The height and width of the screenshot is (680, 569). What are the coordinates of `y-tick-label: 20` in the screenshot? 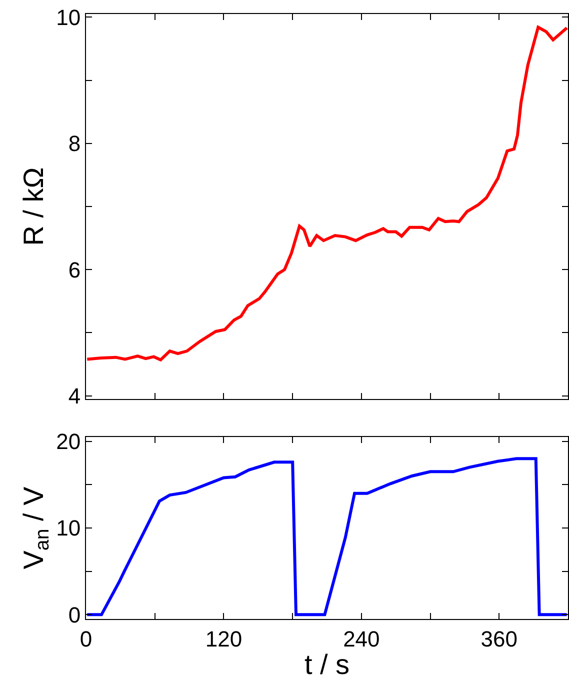 It's located at (68, 441).